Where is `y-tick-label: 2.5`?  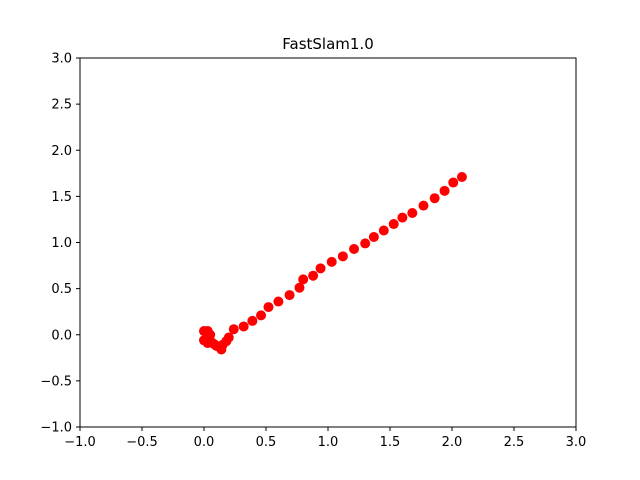 y-tick-label: 2.5 is located at coordinates (61, 105).